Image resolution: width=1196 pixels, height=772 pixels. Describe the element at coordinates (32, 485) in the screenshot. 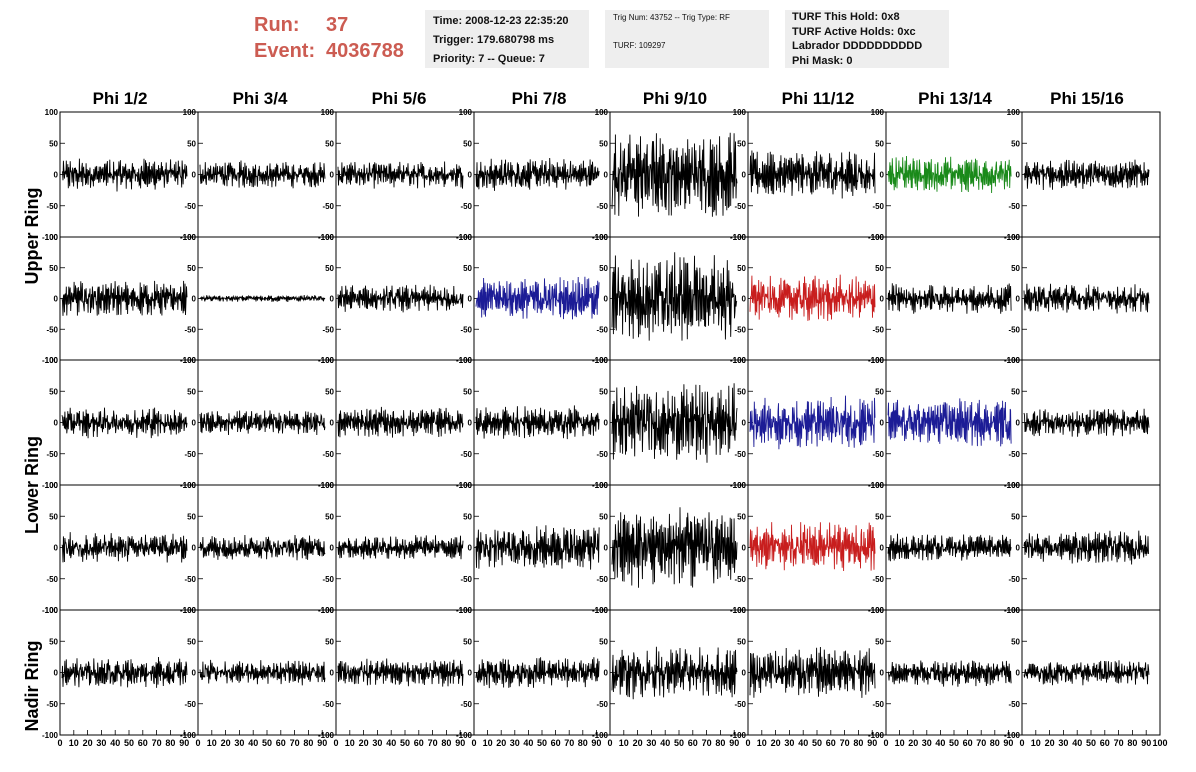

I see `ring-label: Lower Ring` at that location.